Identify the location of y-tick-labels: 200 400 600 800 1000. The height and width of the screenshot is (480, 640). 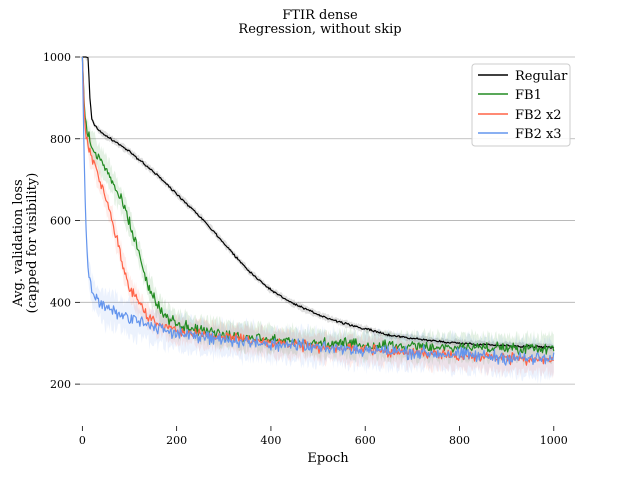
(61, 221).